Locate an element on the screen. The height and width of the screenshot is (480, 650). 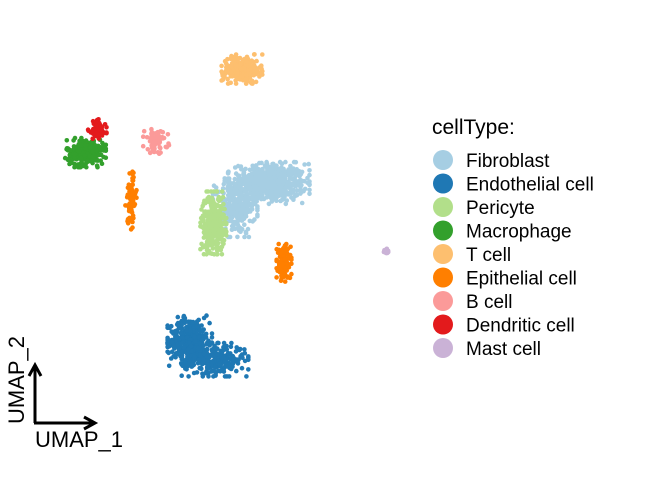
legend-item: Endothelial cell is located at coordinates (513, 184).